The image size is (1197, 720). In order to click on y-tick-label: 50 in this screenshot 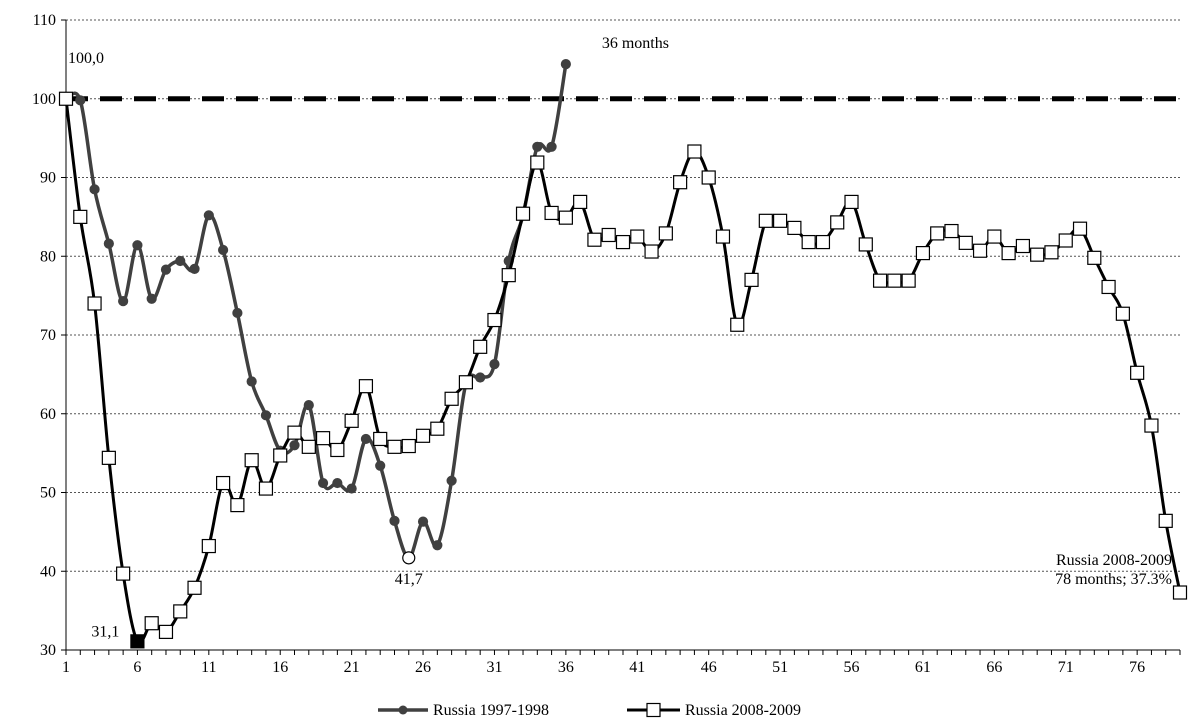, I will do `click(48, 493)`.